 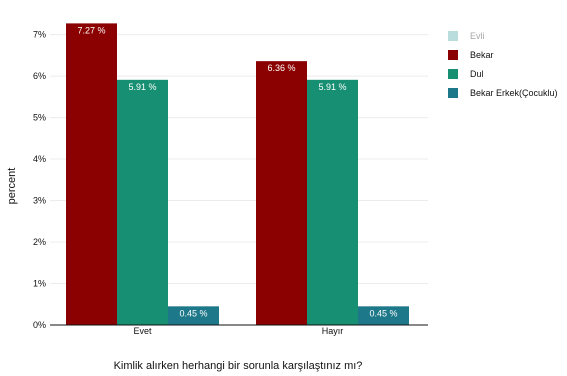 What do you see at coordinates (477, 36) in the screenshot?
I see `legend-label: Evli` at bounding box center [477, 36].